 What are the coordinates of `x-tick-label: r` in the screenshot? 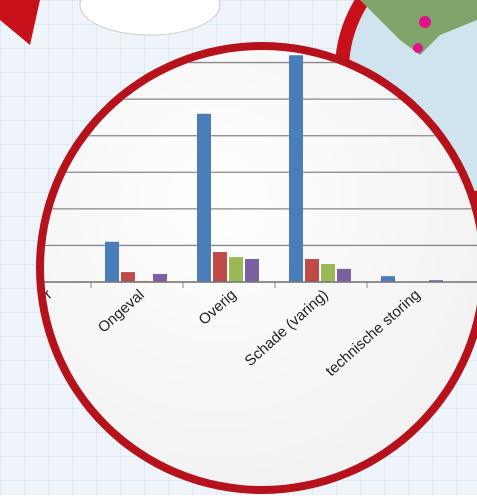 It's located at (48, 294).